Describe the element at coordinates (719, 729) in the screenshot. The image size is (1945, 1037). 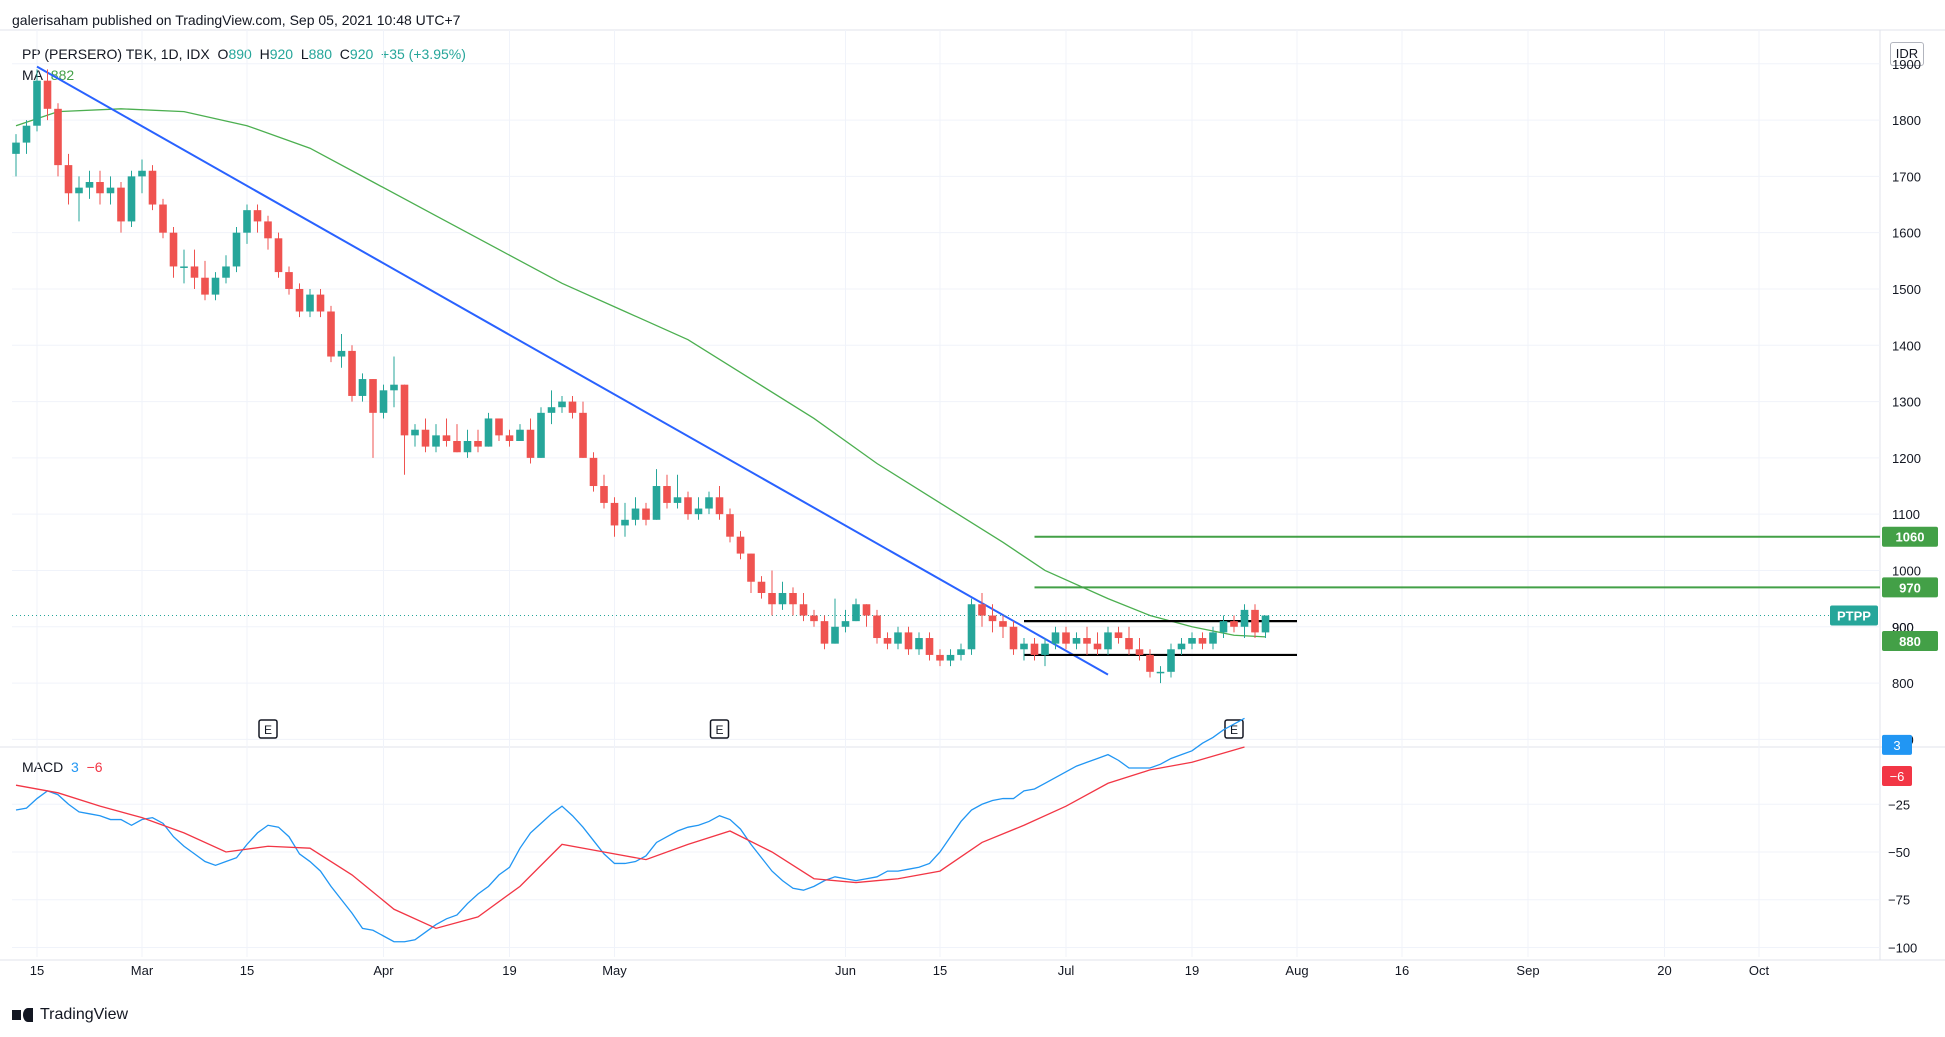
I see `event-box` at that location.